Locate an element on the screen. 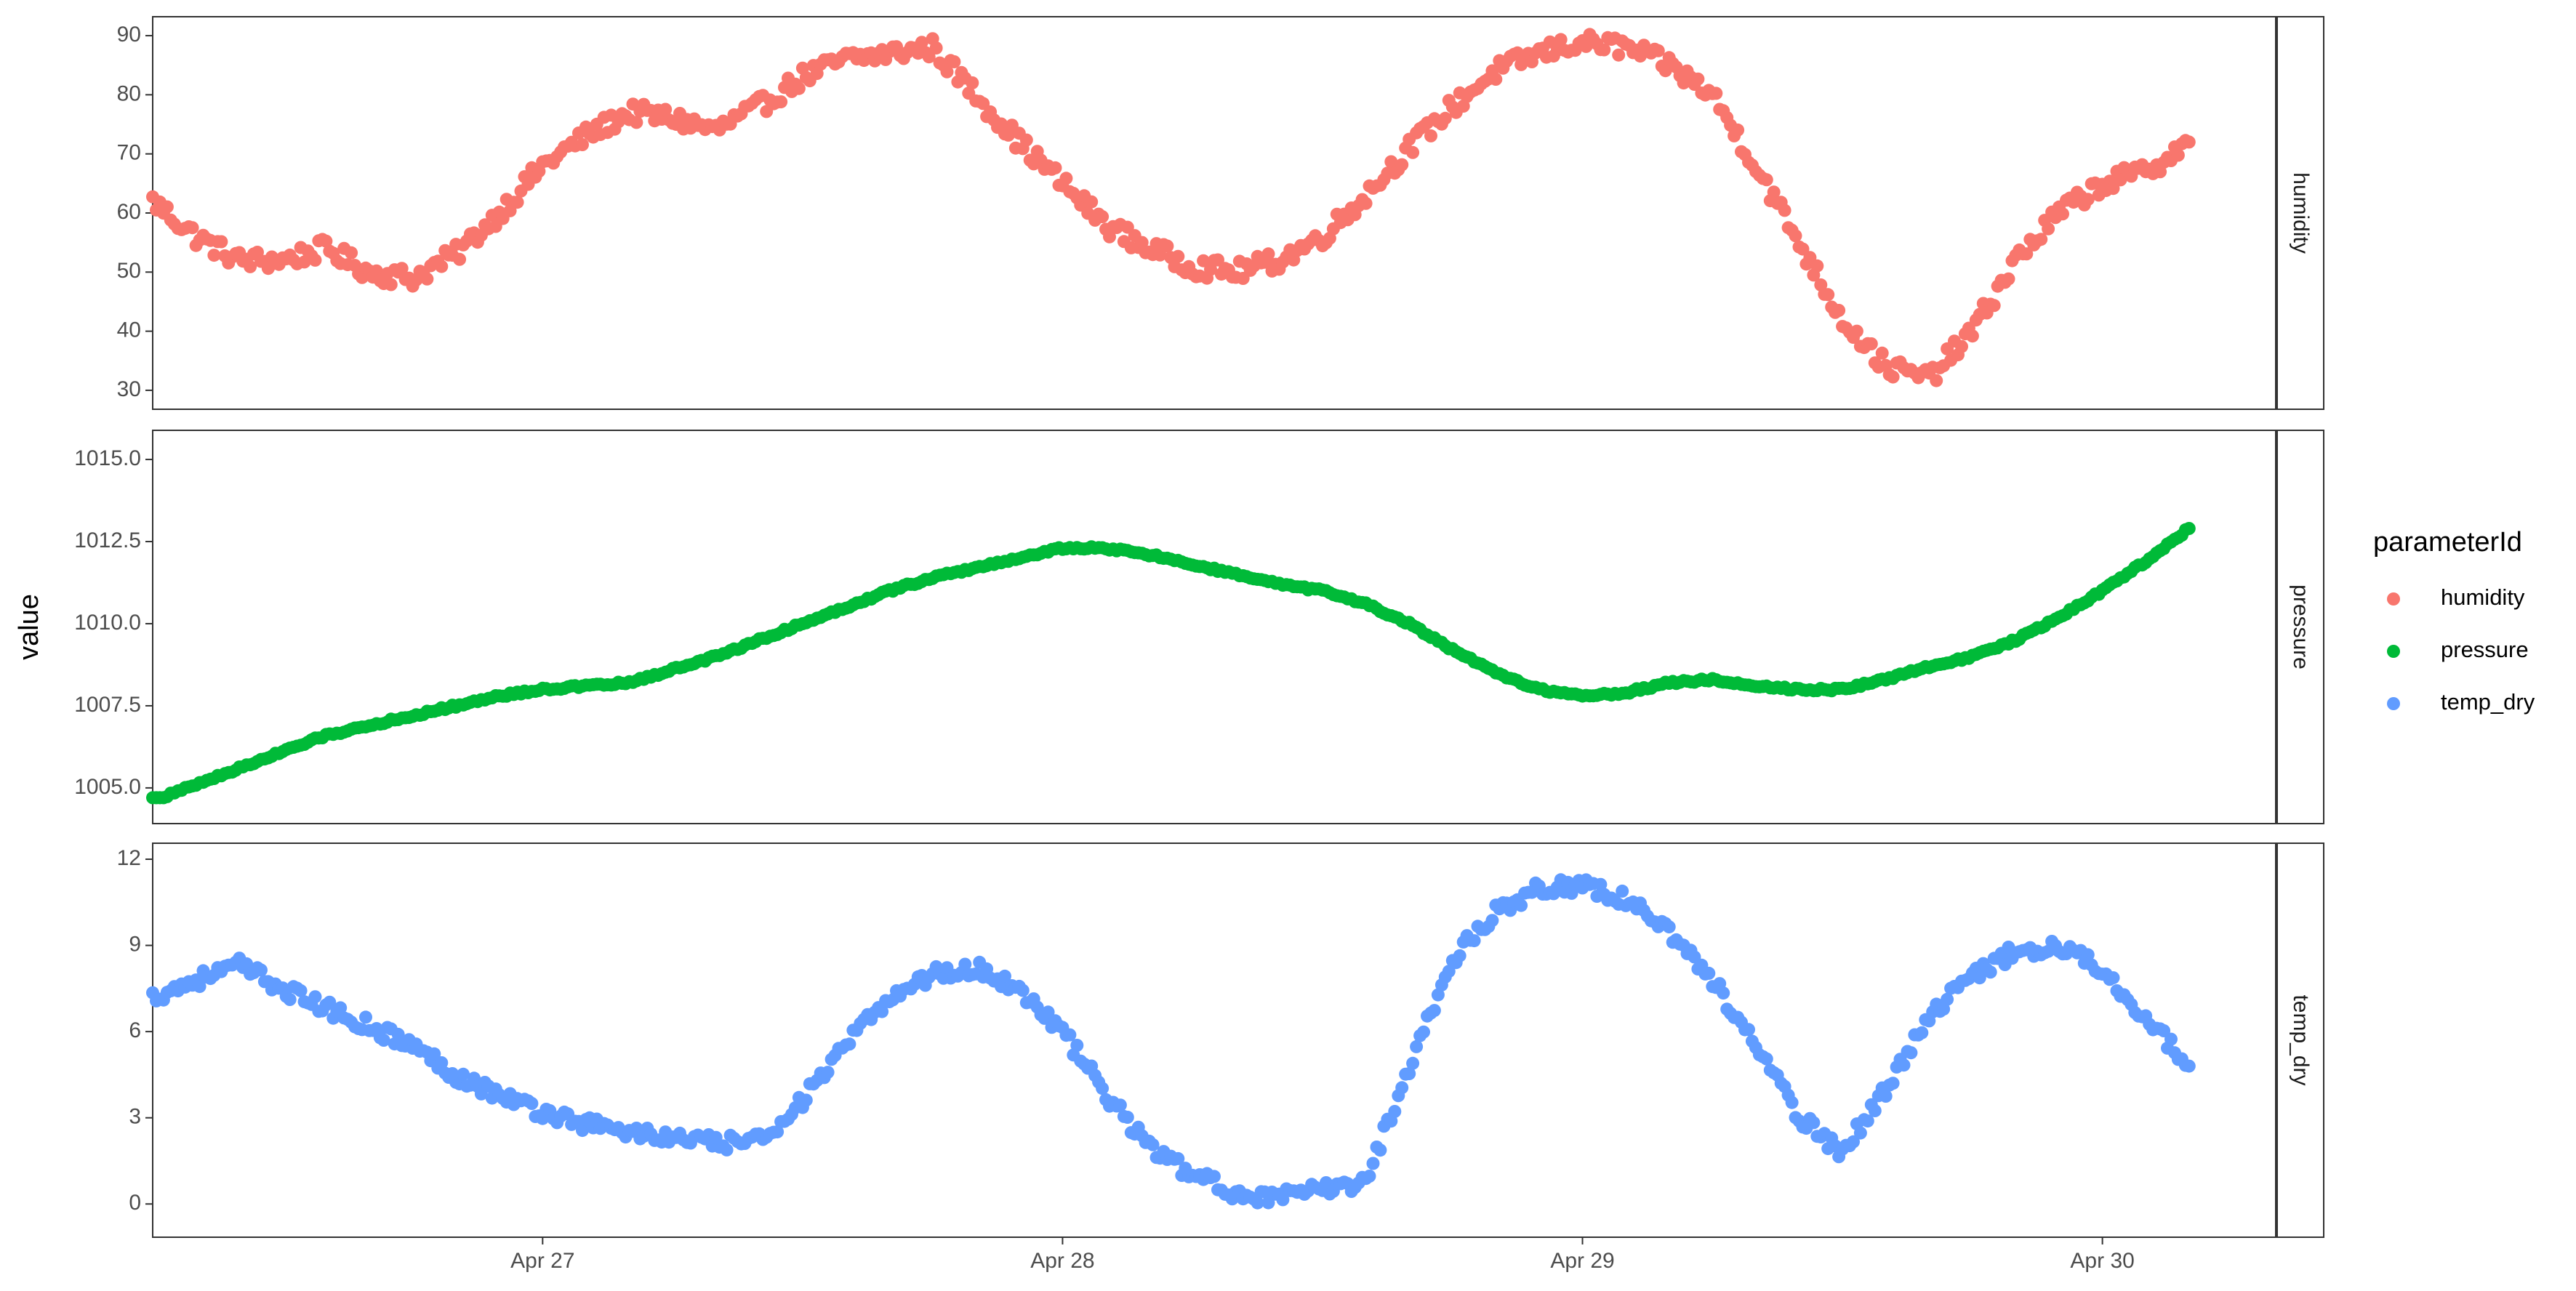 Image resolution: width=2576 pixels, height=1291 pixels. legend-label: pressure is located at coordinates (2485, 649).